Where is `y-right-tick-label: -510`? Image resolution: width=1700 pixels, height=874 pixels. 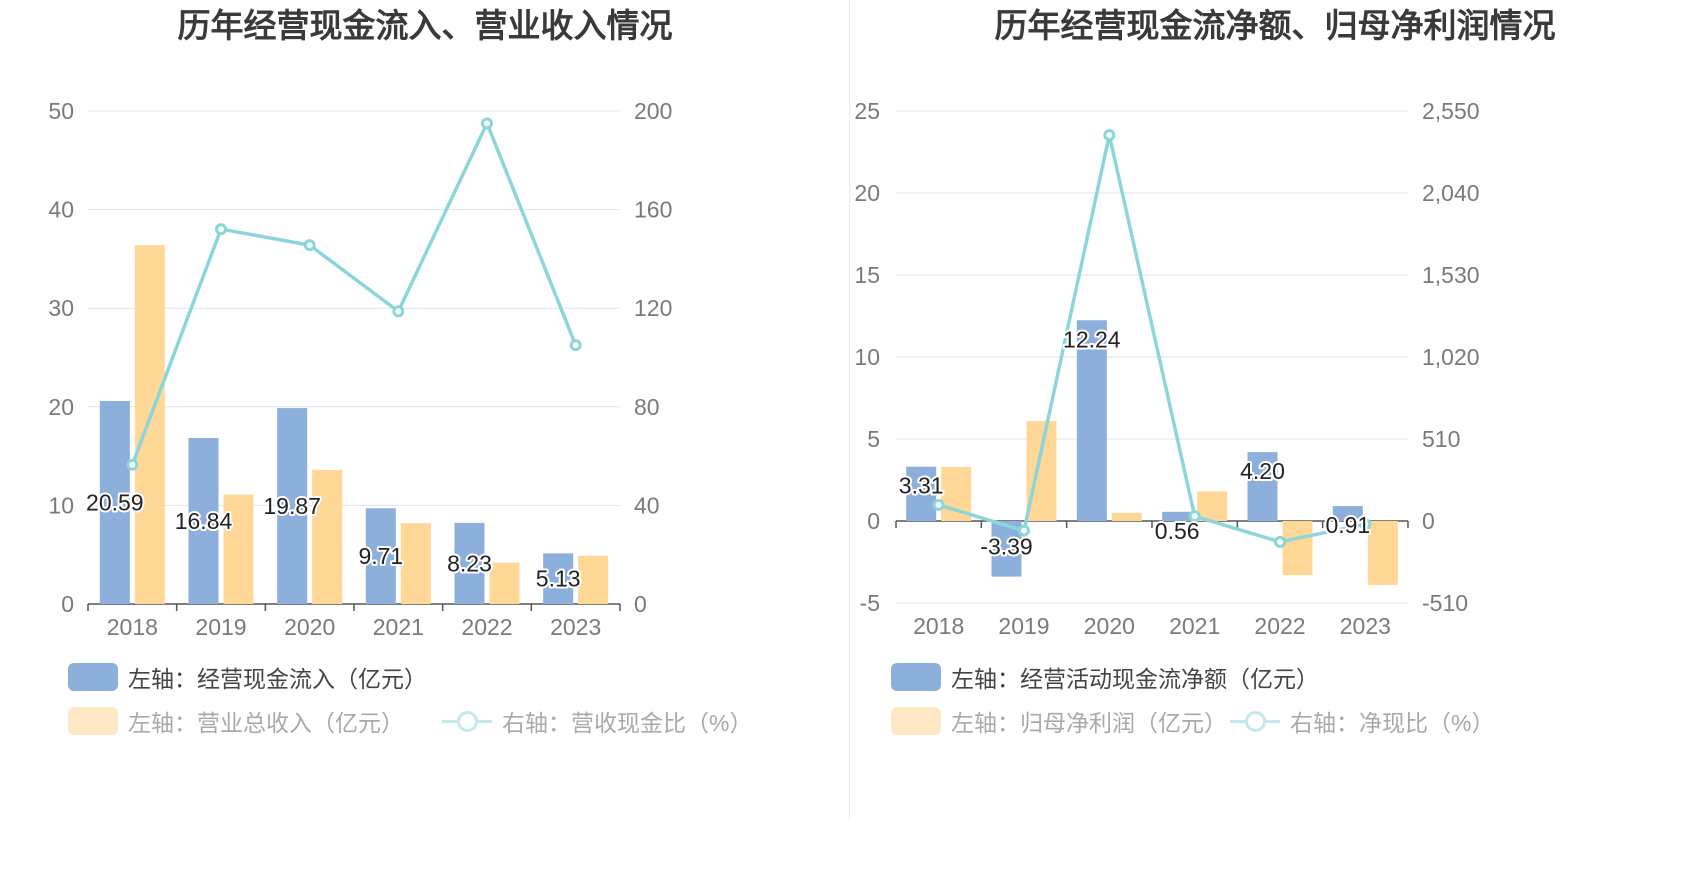 y-right-tick-label: -510 is located at coordinates (1445, 603).